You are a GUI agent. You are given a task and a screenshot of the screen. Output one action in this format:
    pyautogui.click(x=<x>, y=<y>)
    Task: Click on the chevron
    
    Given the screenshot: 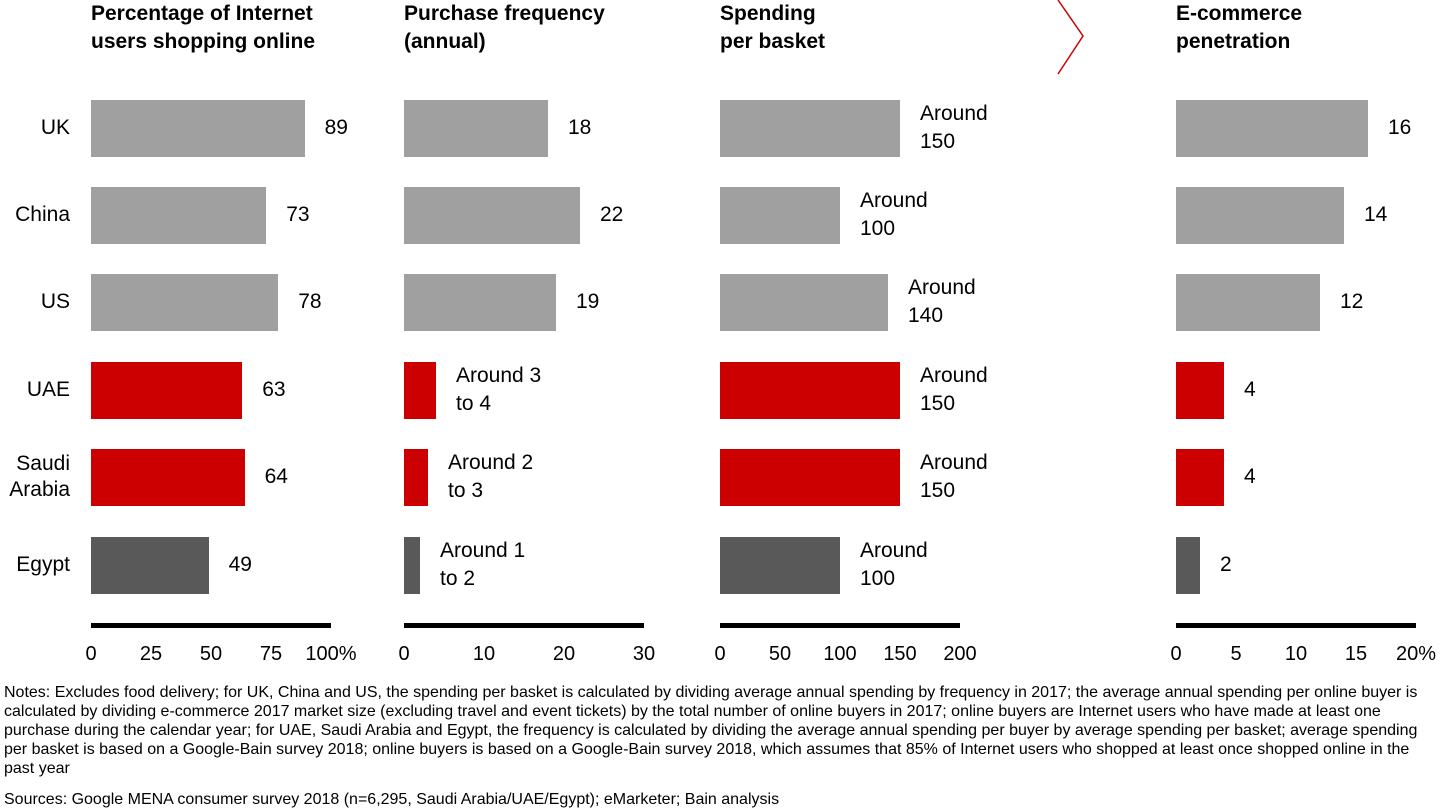 What is the action you would take?
    pyautogui.click(x=1070, y=37)
    